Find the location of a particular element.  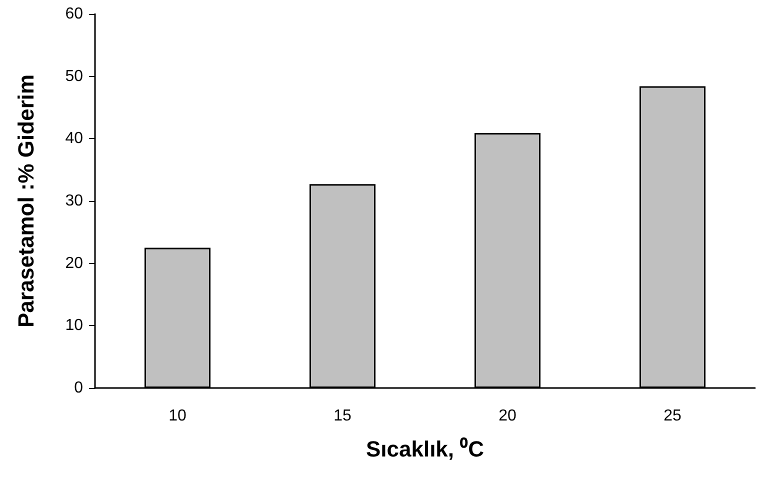

x-tick-label: 25 is located at coordinates (673, 416).